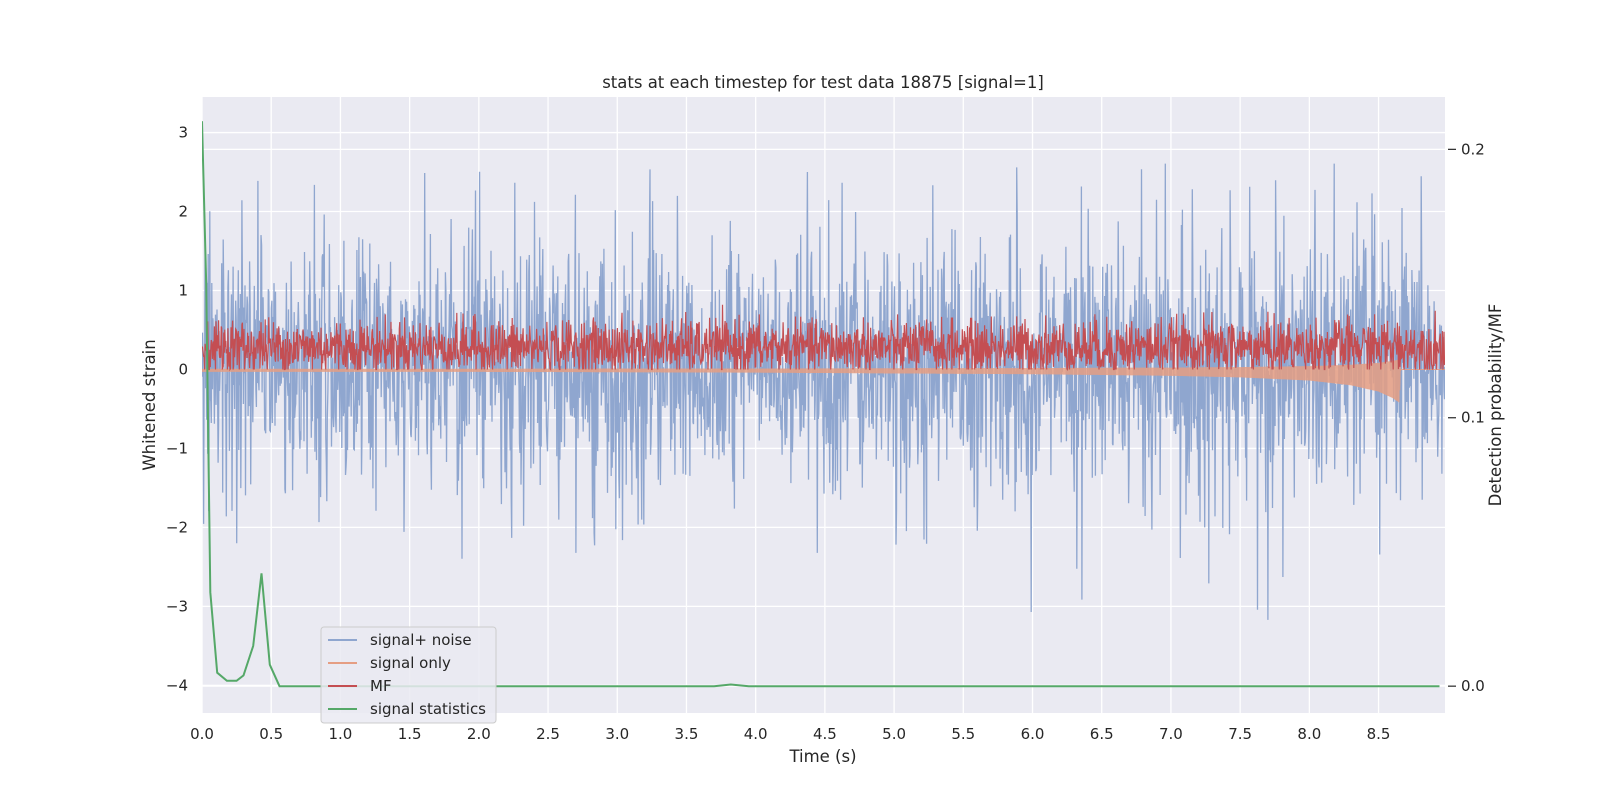 Image resolution: width=1600 pixels, height=800 pixels. I want to click on x-axis-label: Time (s), so click(822, 756).